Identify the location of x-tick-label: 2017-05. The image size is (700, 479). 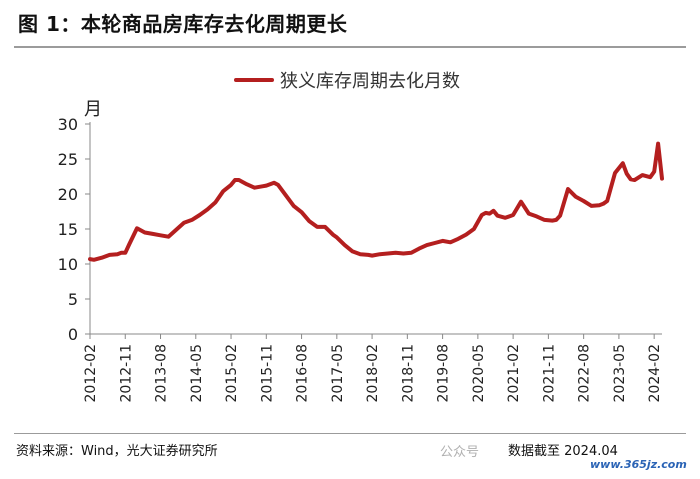
(338, 373).